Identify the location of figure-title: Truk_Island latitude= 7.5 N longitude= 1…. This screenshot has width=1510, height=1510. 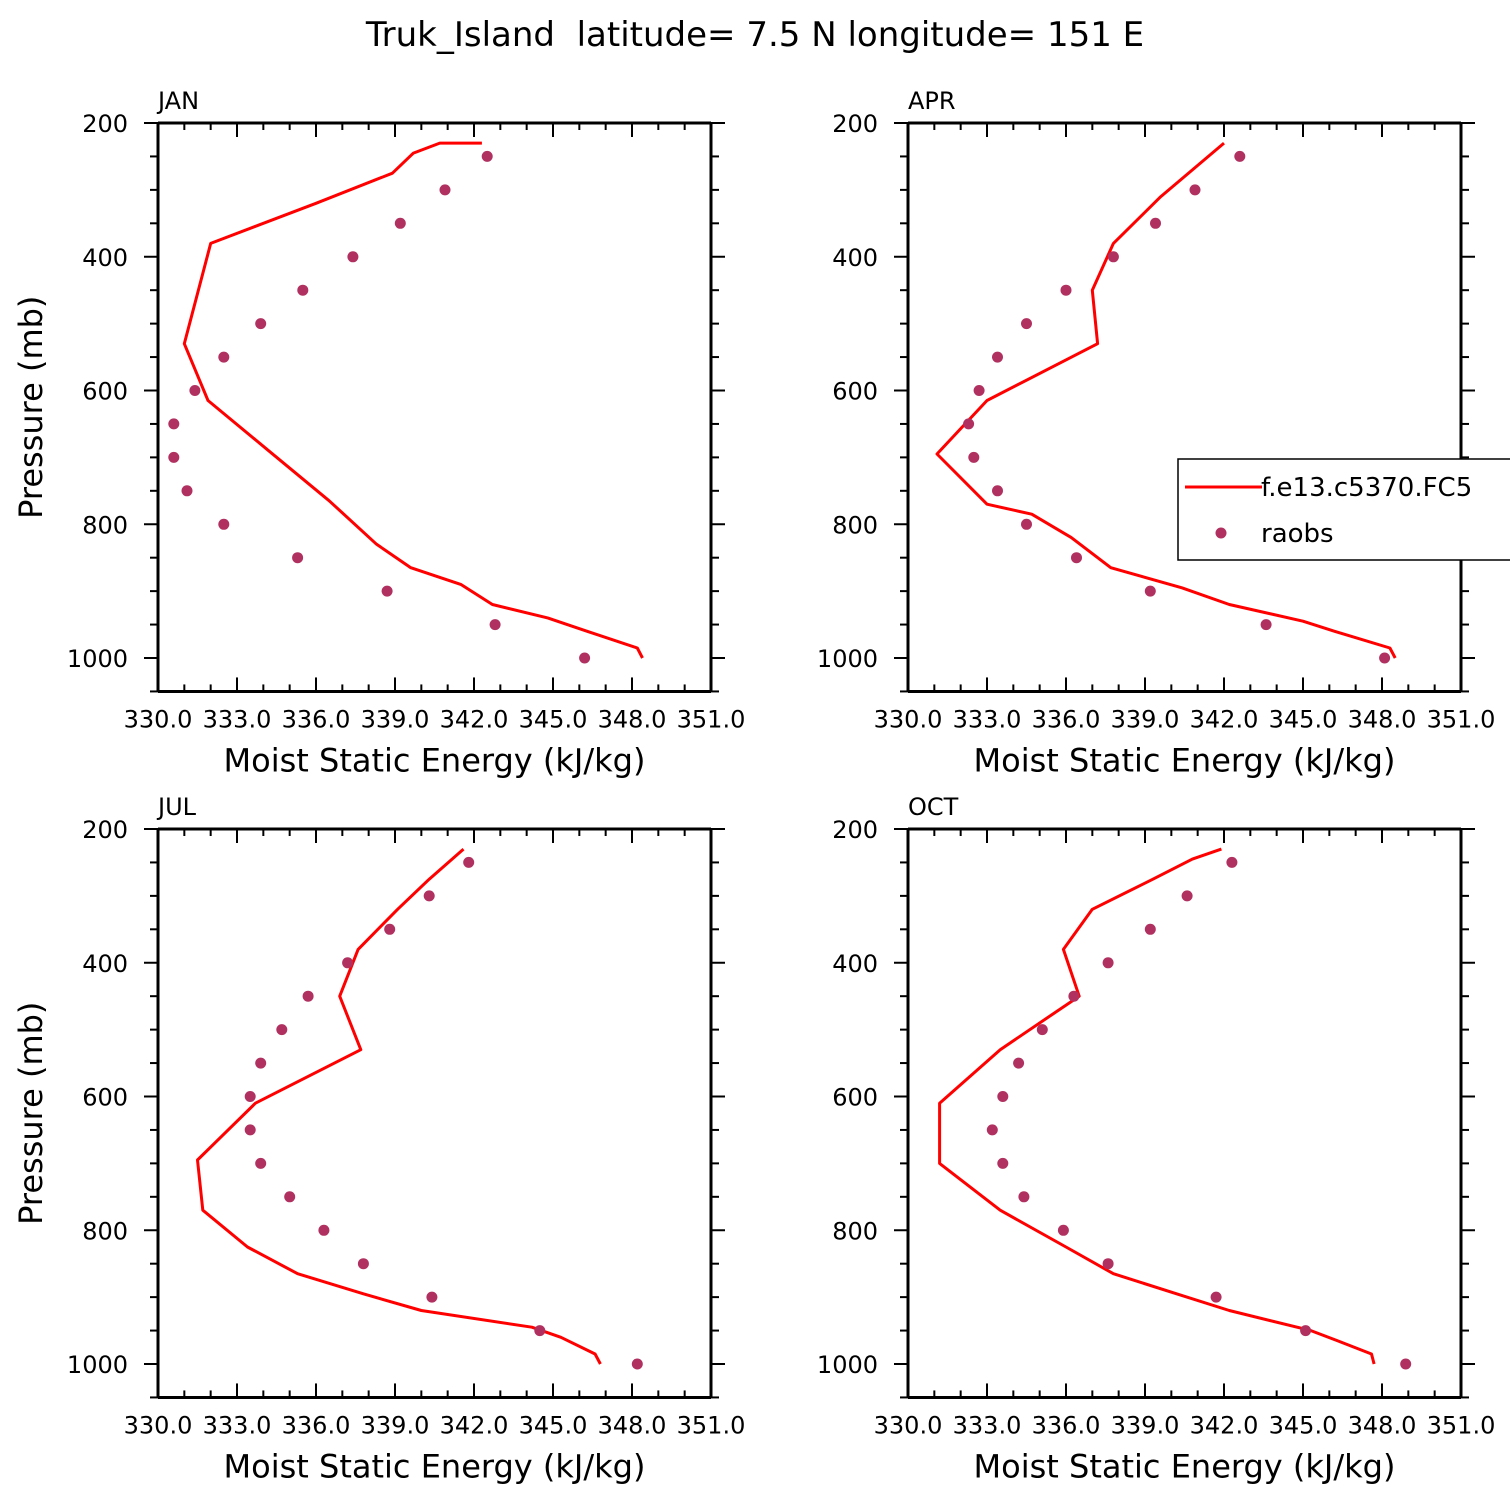
(754, 35).